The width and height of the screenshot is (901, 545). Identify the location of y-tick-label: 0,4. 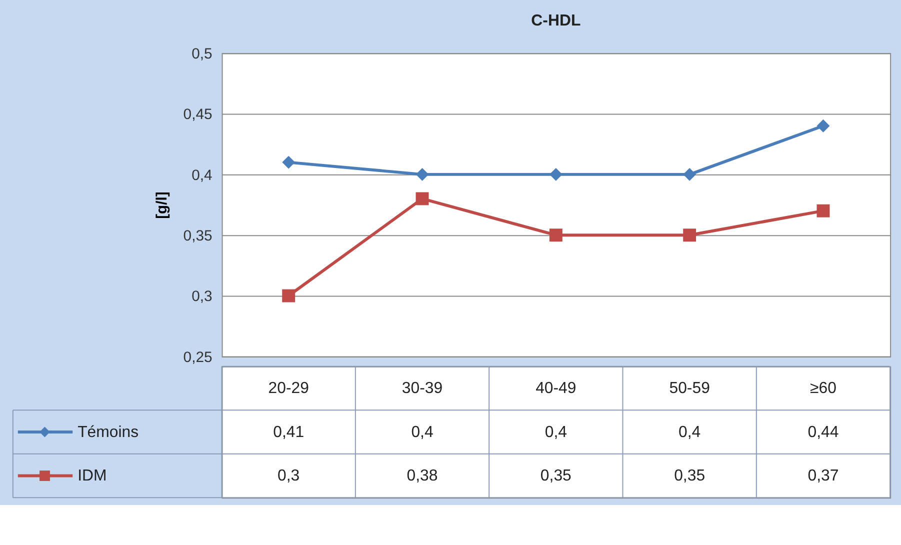
(202, 176).